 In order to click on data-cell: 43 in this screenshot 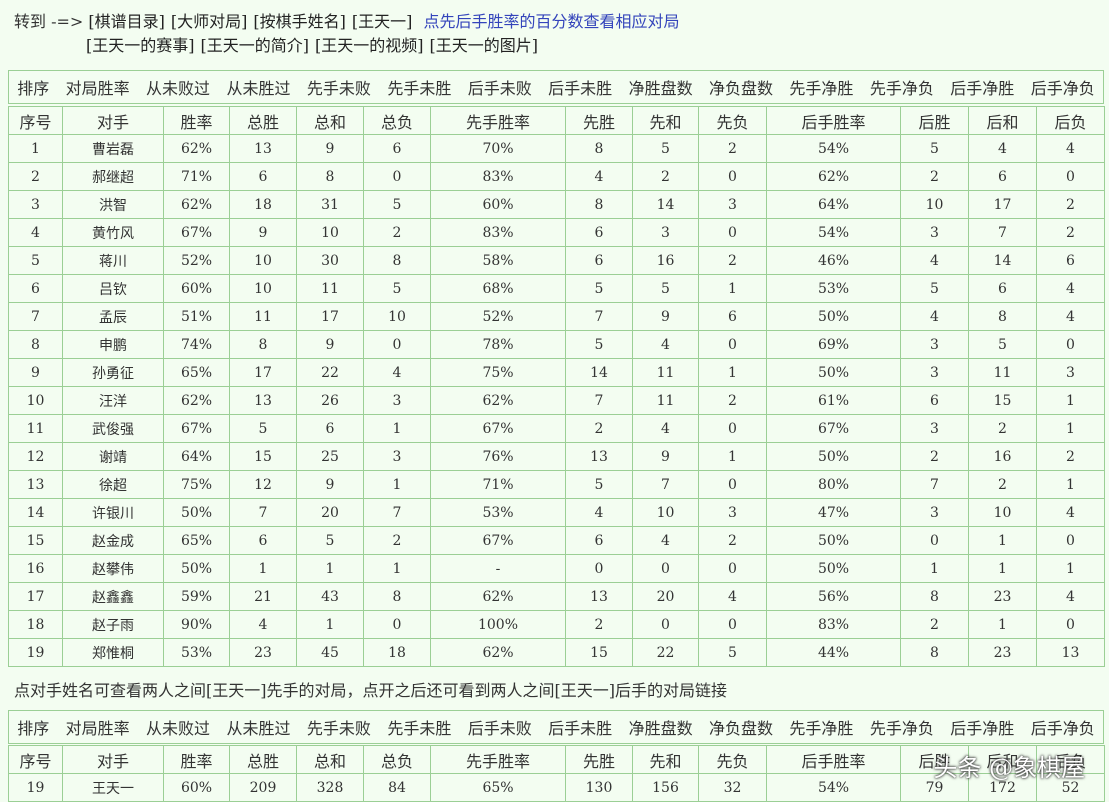, I will do `click(330, 596)`.